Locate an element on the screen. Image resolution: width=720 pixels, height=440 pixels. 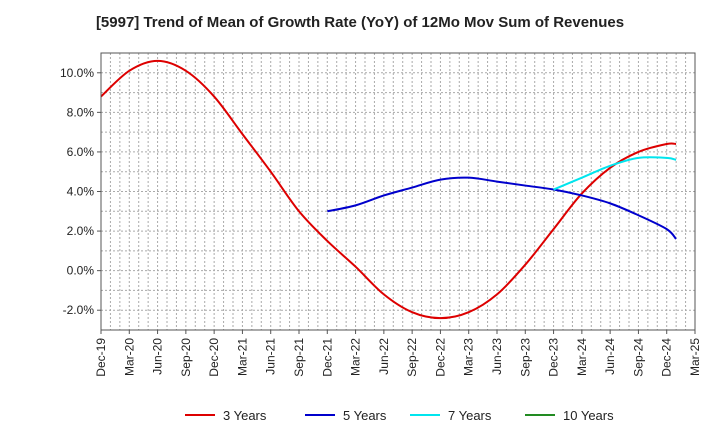
legend-label: 7 Years is located at coordinates (470, 415).